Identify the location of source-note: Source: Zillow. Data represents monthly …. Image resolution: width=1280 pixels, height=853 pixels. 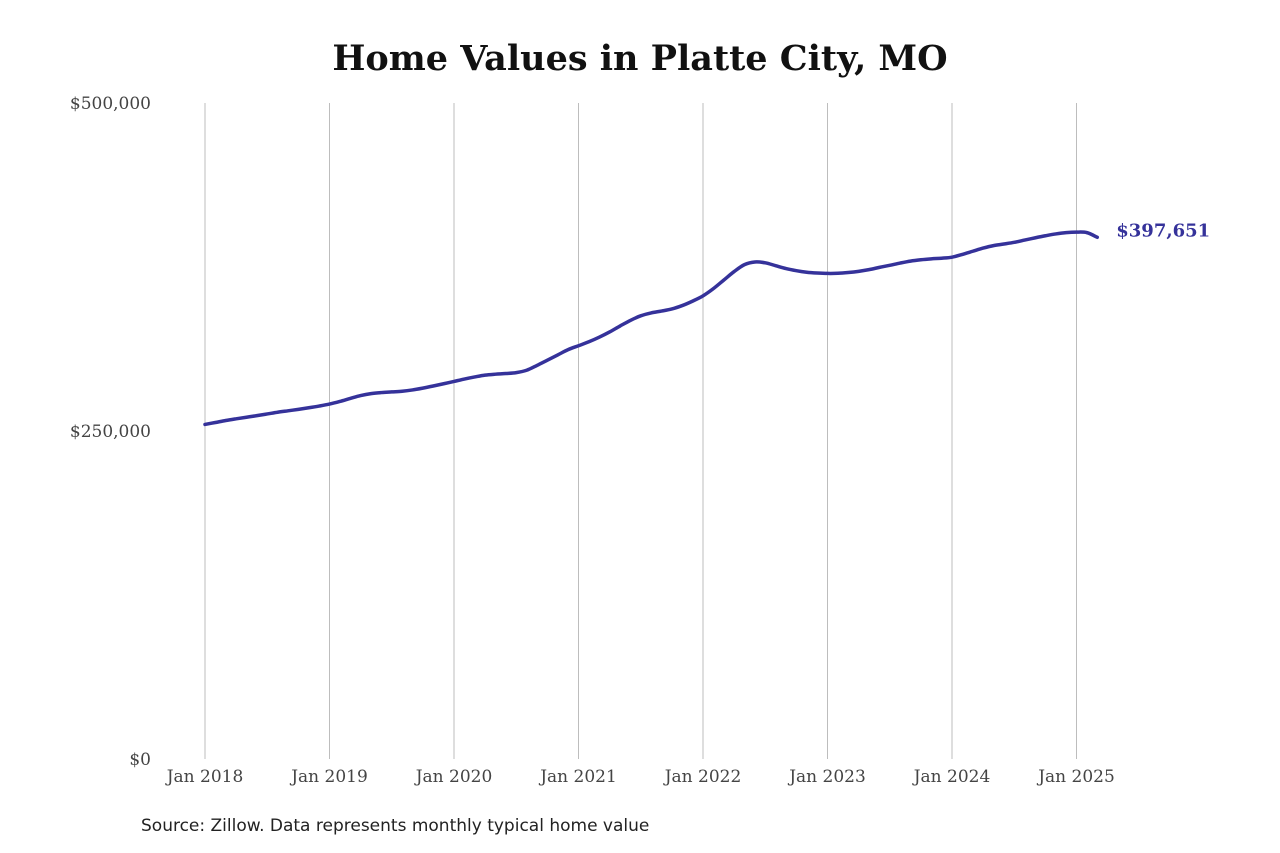
(395, 826).